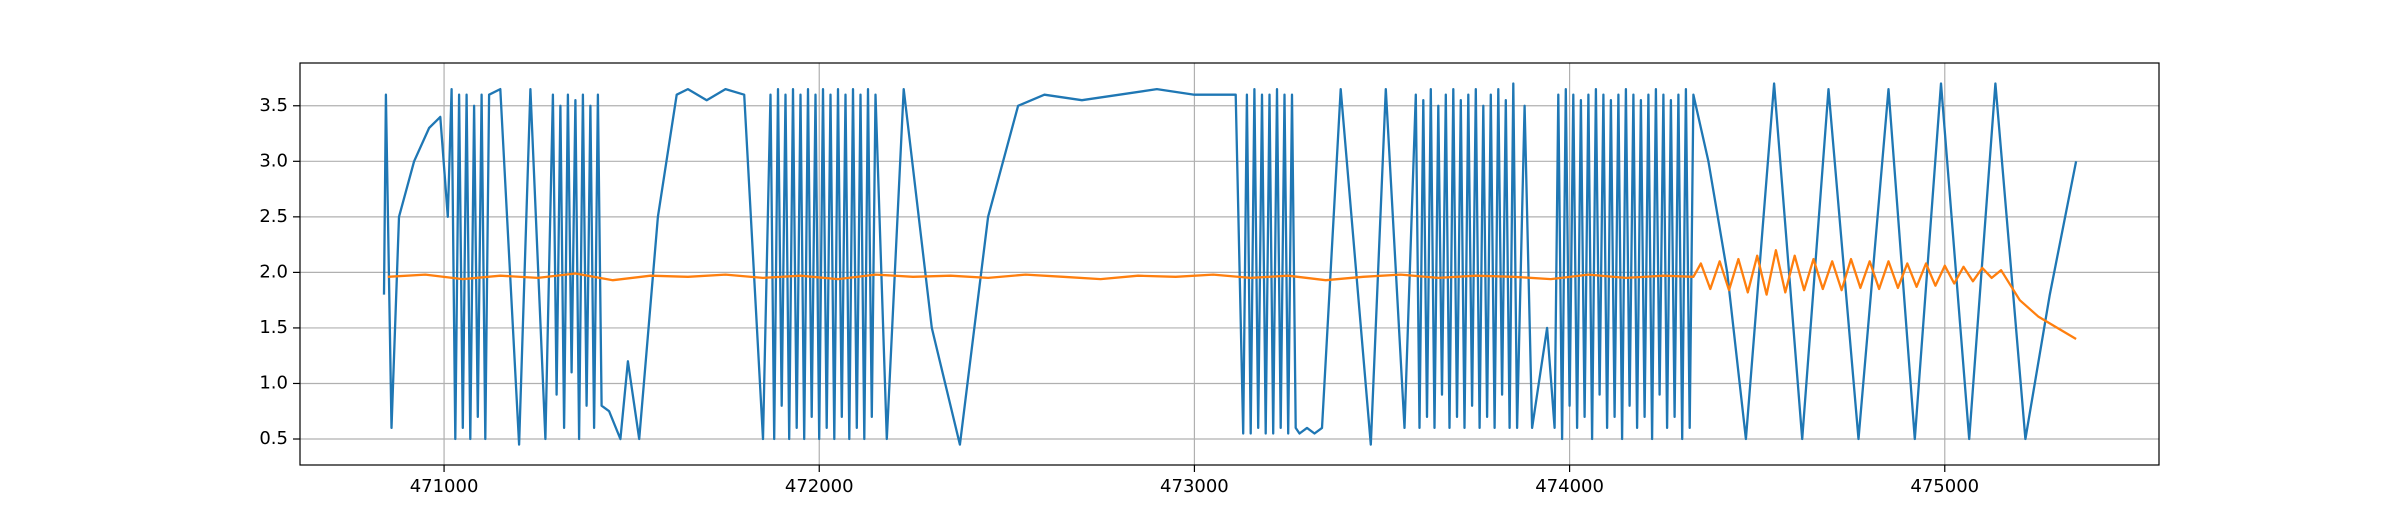 The height and width of the screenshot is (525, 2400). Describe the element at coordinates (819, 486) in the screenshot. I see `x-tick-label: 472000` at that location.